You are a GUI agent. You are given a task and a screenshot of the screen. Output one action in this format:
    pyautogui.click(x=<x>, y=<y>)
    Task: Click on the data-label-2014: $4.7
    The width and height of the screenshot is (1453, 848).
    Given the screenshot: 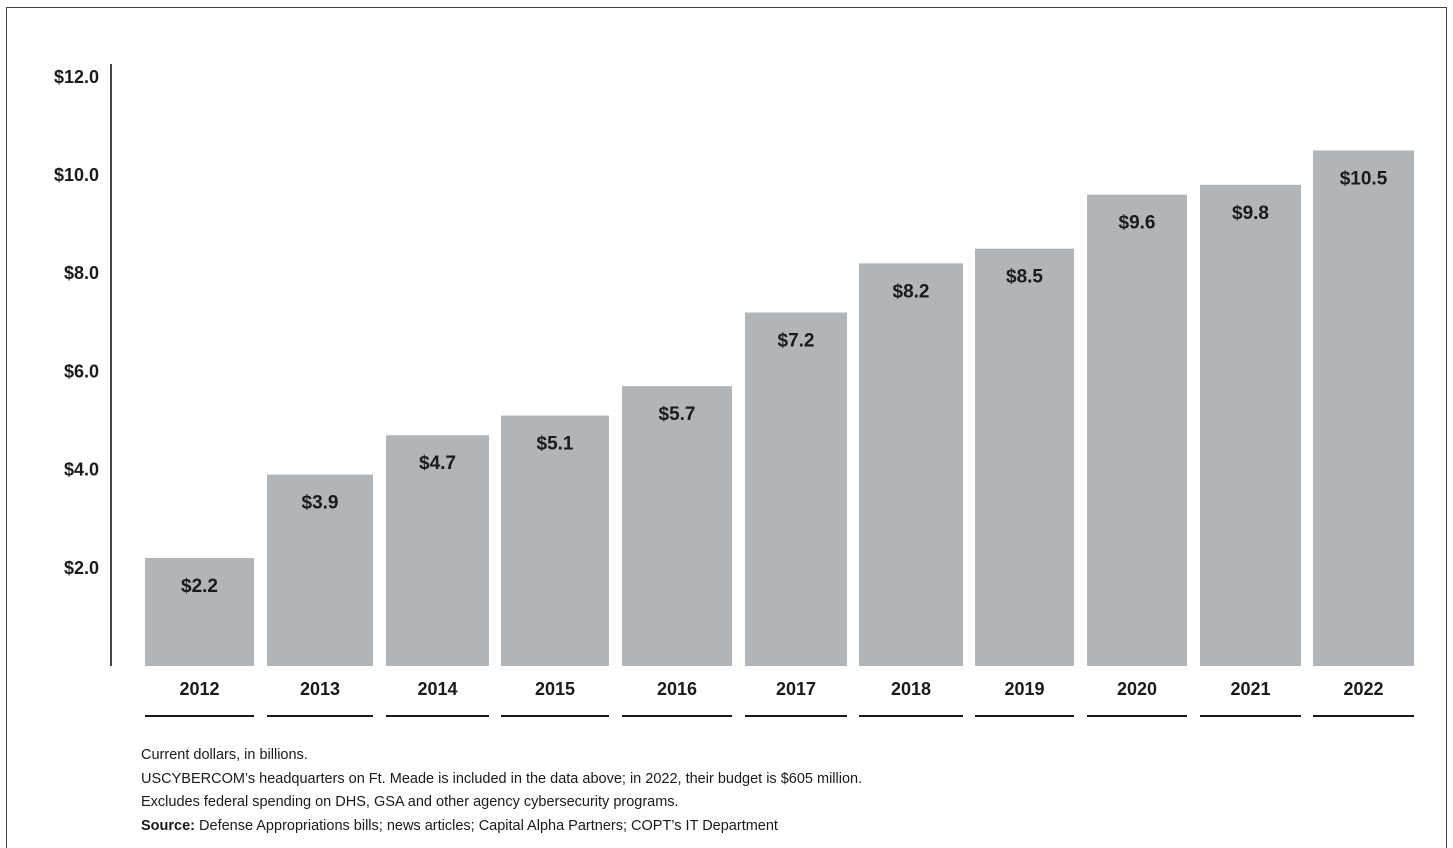 What is the action you would take?
    pyautogui.click(x=437, y=463)
    